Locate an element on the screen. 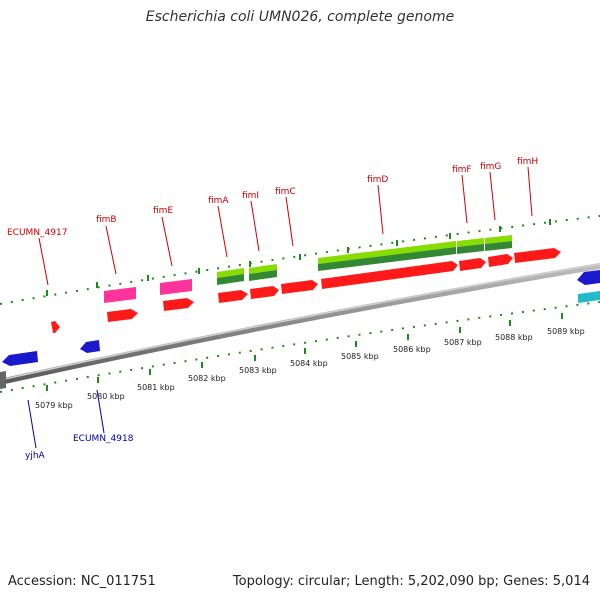 This screenshot has width=600, height=600. scale-label: 5082 kbp is located at coordinates (207, 378).